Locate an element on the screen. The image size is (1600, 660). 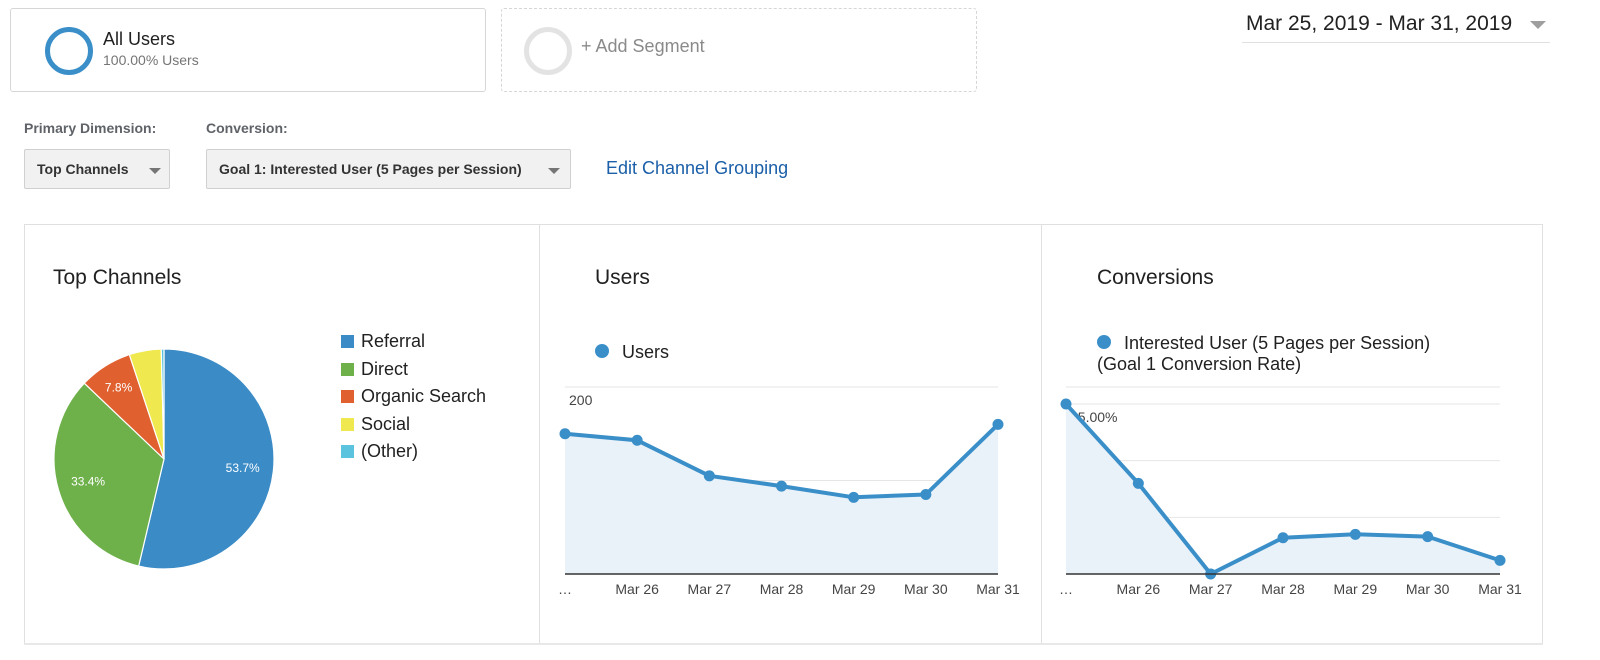
legend-item-organic-search: Organic Search is located at coordinates (413, 396).